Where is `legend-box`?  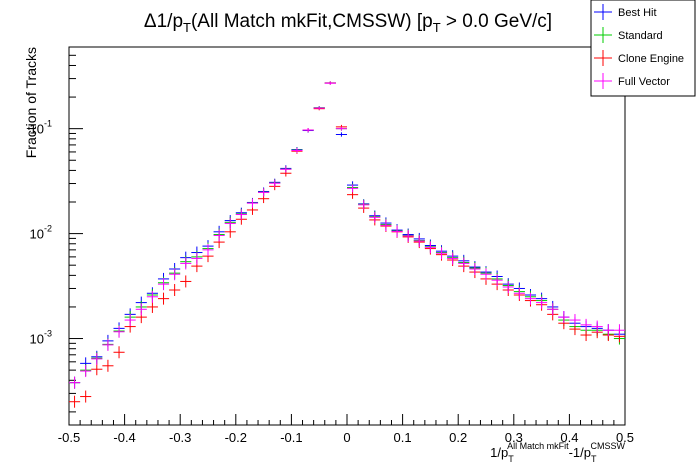 legend-box is located at coordinates (643, 48).